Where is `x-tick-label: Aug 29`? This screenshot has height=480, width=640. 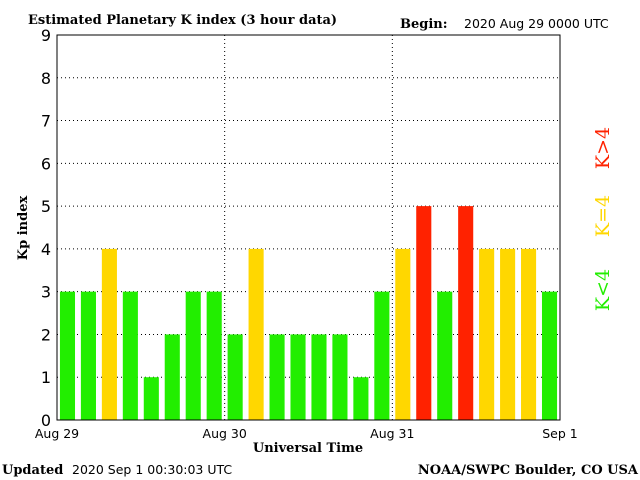
x-tick-label: Aug 29 is located at coordinates (57, 433).